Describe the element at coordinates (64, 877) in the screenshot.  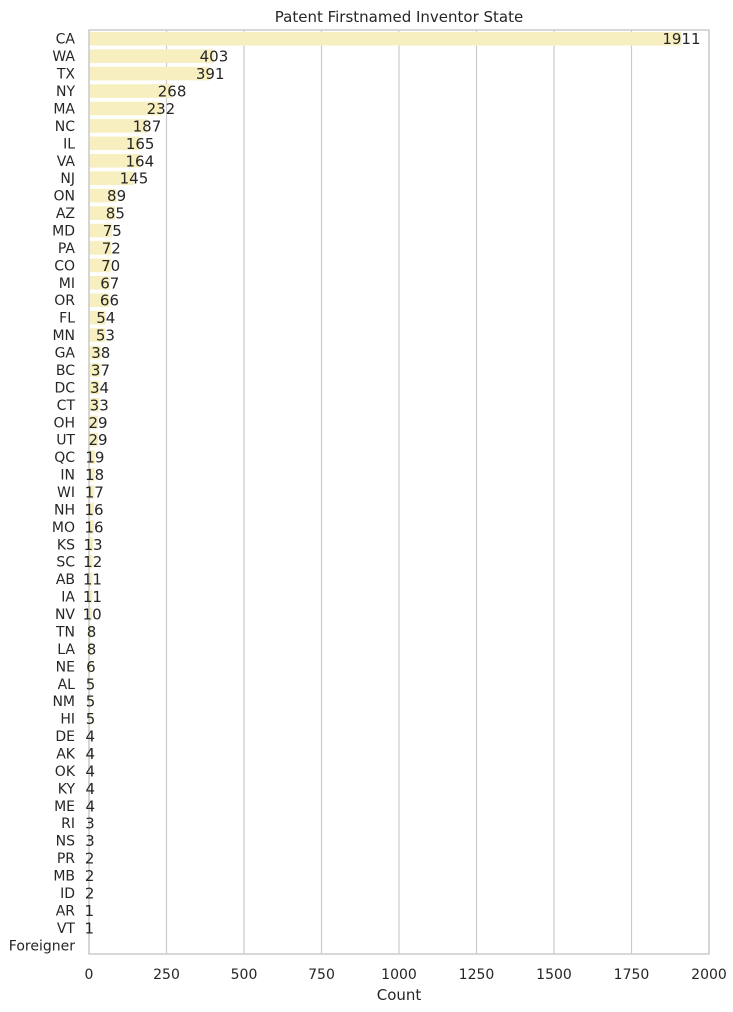
I see `category-label: MB` at that location.